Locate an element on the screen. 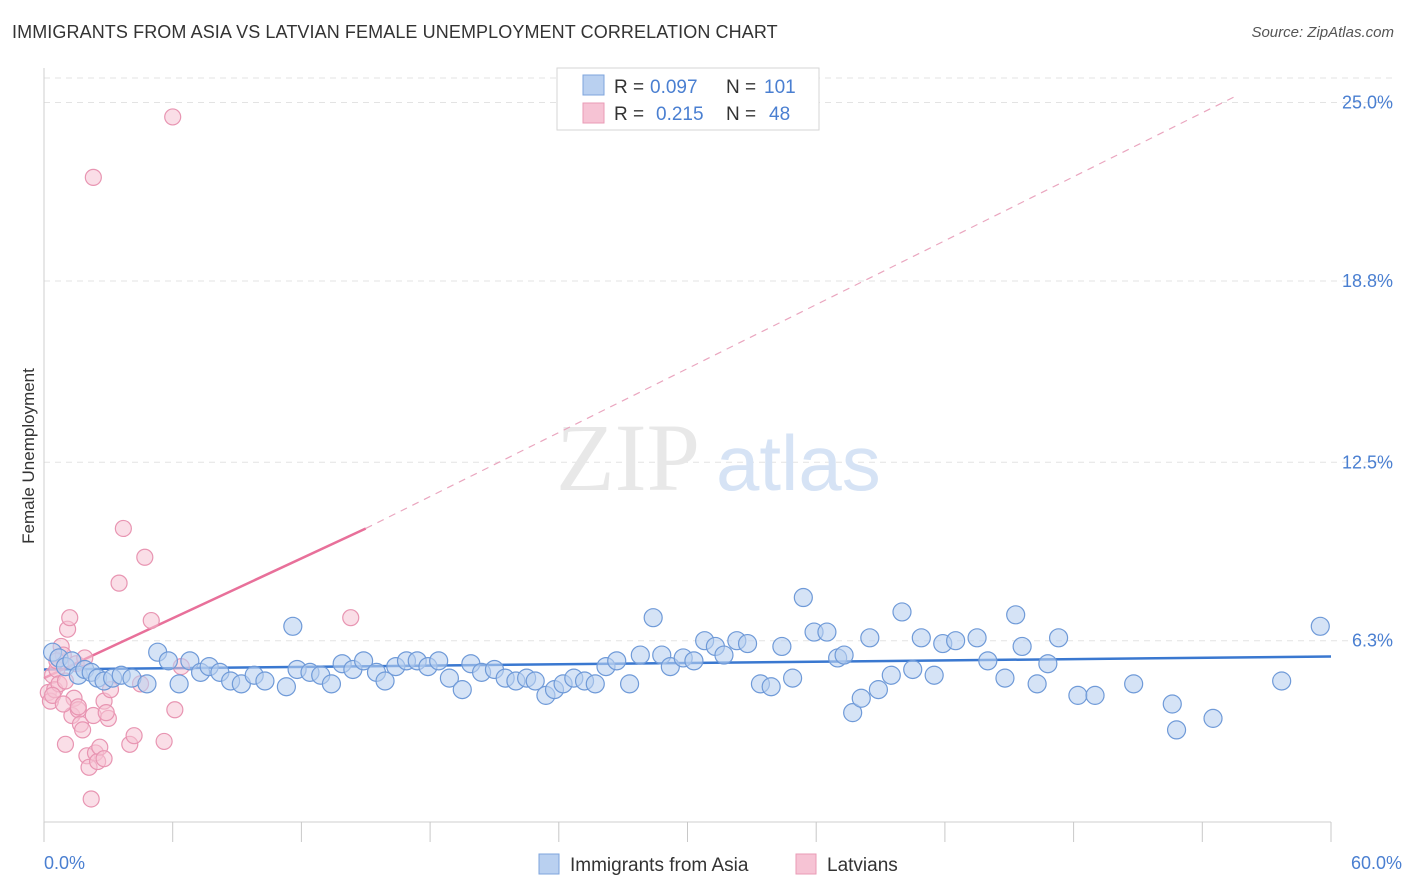  trend-line-latvians is located at coordinates (205, 603).